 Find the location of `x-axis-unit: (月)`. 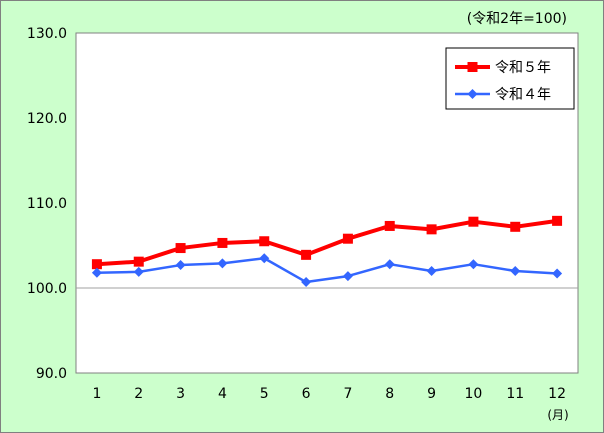

x-axis-unit: (月) is located at coordinates (557, 415).